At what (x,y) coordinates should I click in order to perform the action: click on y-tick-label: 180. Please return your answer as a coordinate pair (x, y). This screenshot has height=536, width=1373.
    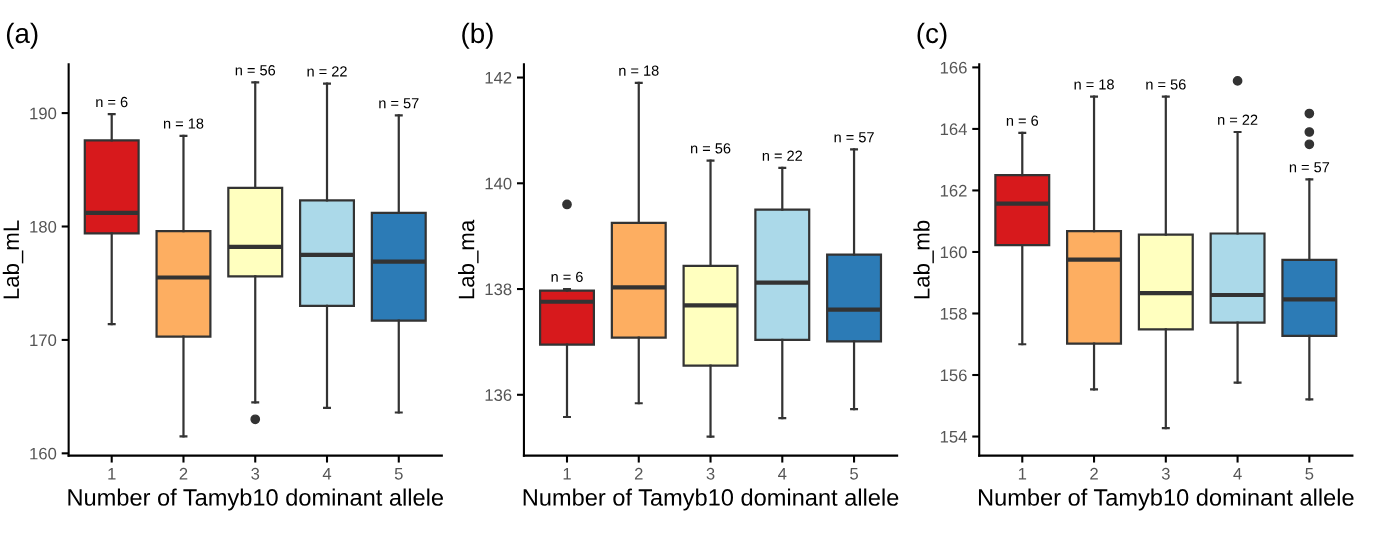
    Looking at the image, I should click on (43, 226).